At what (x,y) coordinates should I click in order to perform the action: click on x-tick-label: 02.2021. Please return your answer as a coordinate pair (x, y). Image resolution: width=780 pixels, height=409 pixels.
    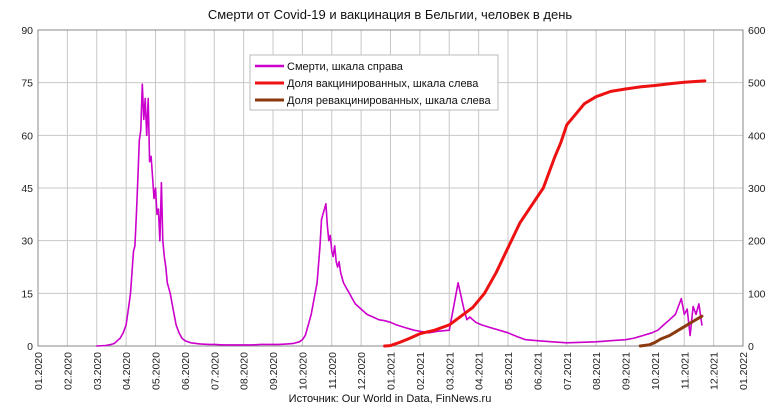
    Looking at the image, I should click on (421, 371).